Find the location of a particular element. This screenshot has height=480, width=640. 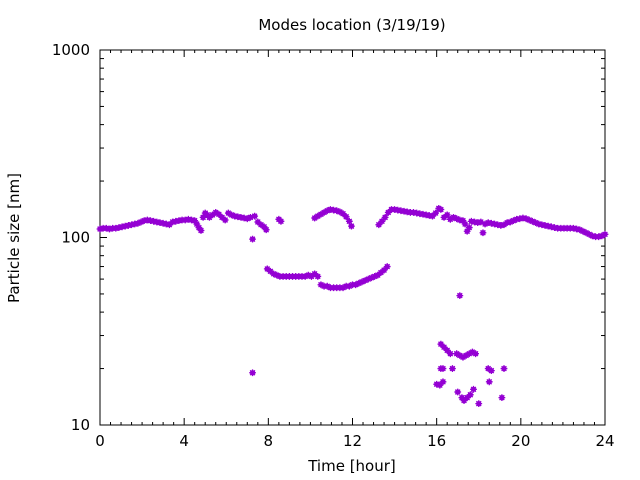

x-axis-label: Time [hour] is located at coordinates (351, 466).